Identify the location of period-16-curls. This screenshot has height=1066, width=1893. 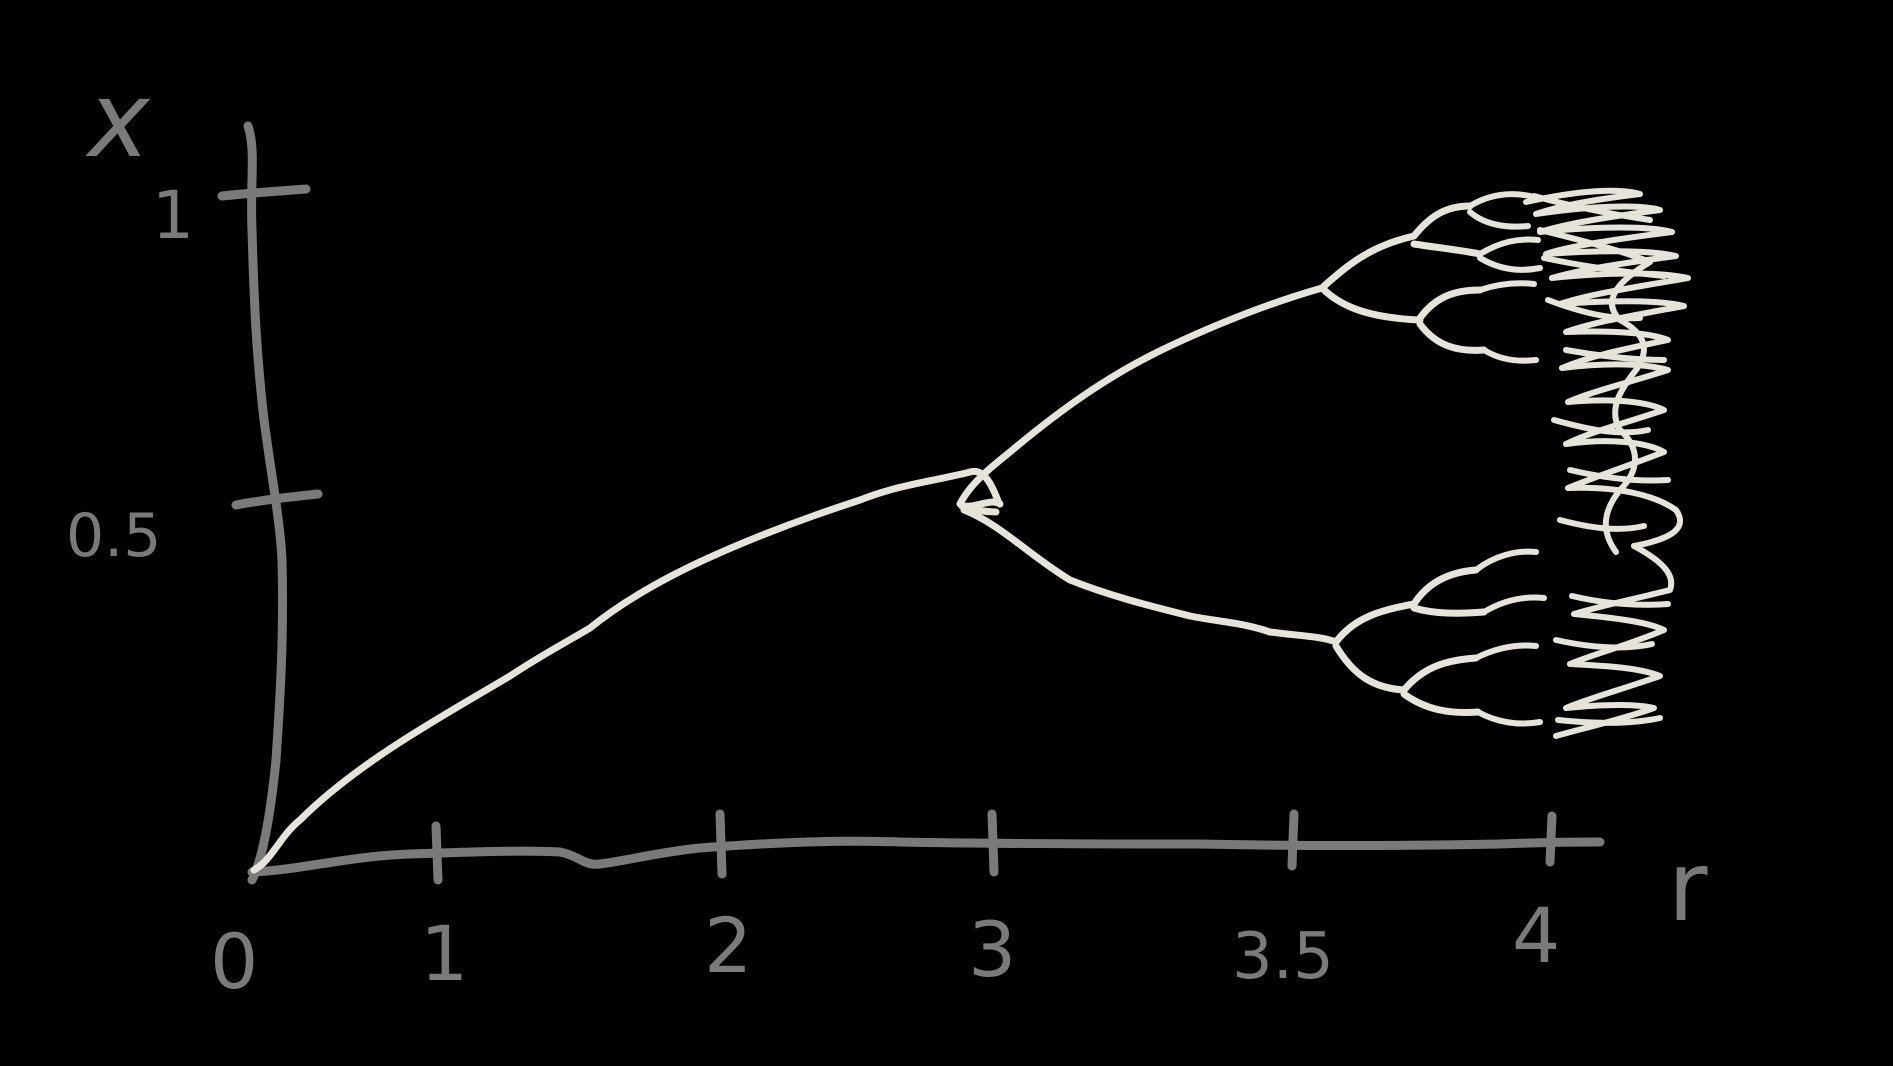
(1507, 459).